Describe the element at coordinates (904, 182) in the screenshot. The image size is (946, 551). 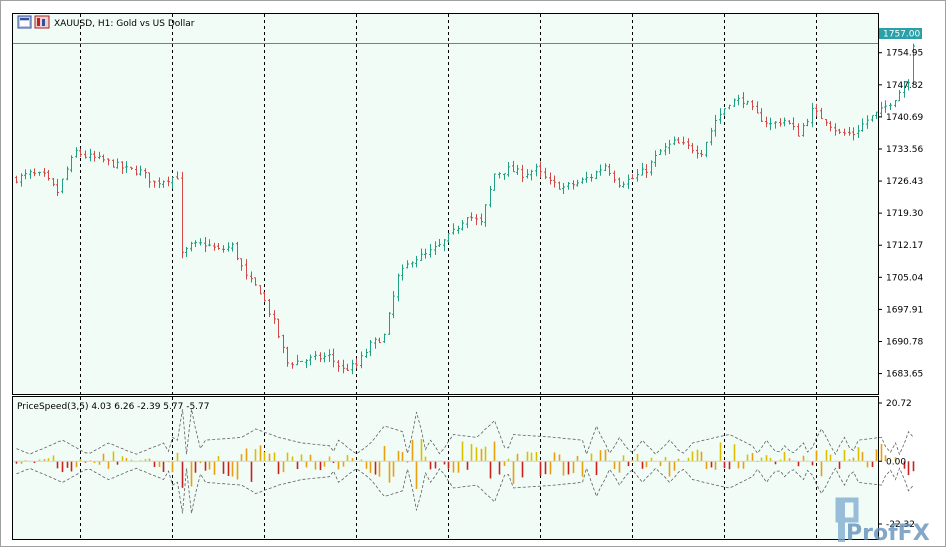
I see `price-tick-label: 1726.43` at that location.